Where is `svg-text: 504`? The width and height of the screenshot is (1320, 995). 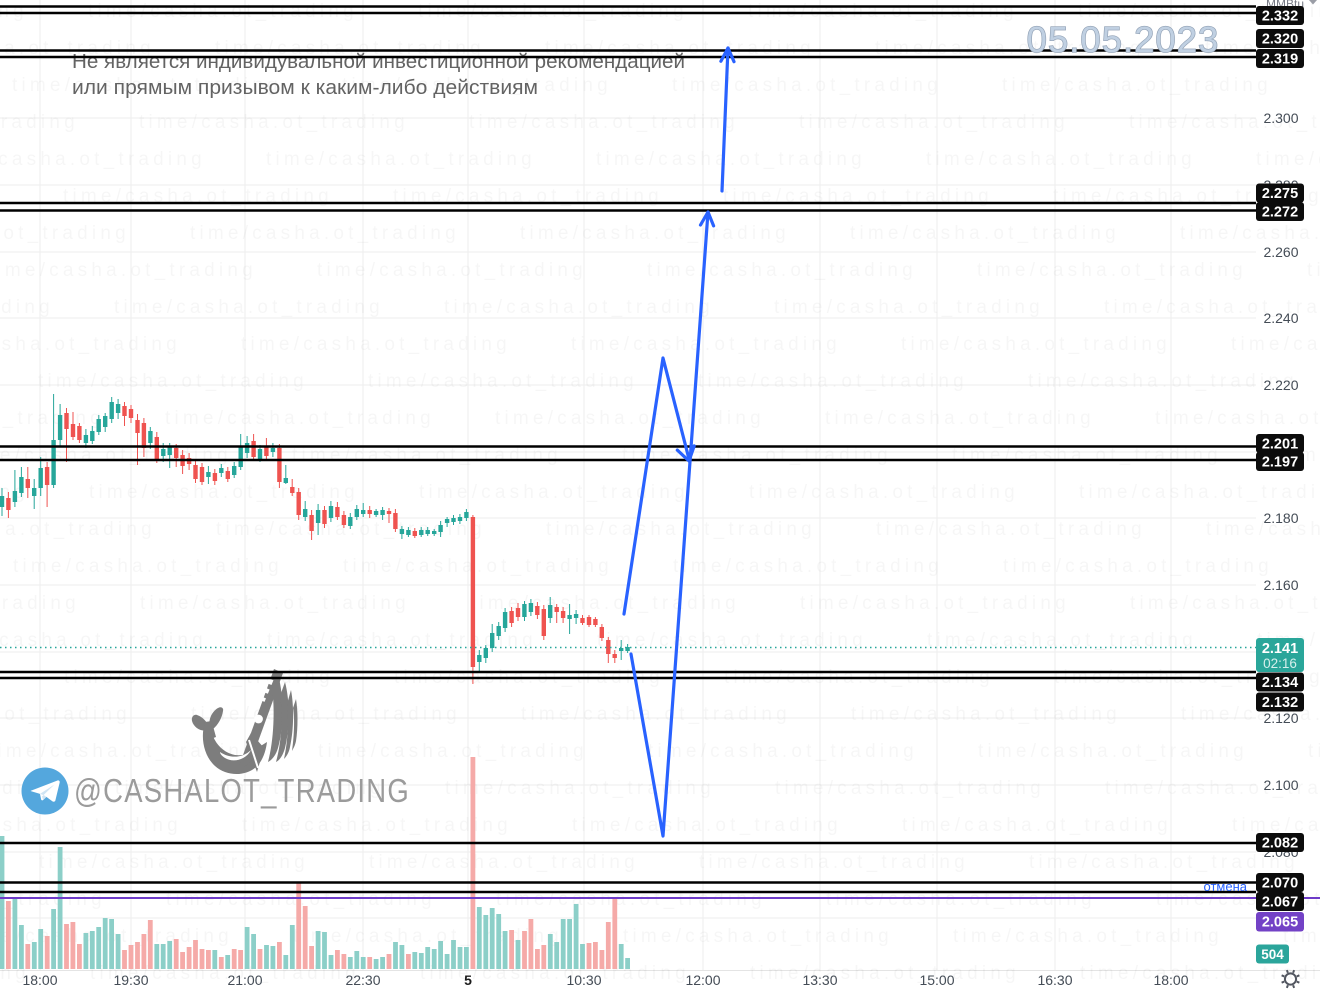 svg-text: 504 is located at coordinates (1272, 954).